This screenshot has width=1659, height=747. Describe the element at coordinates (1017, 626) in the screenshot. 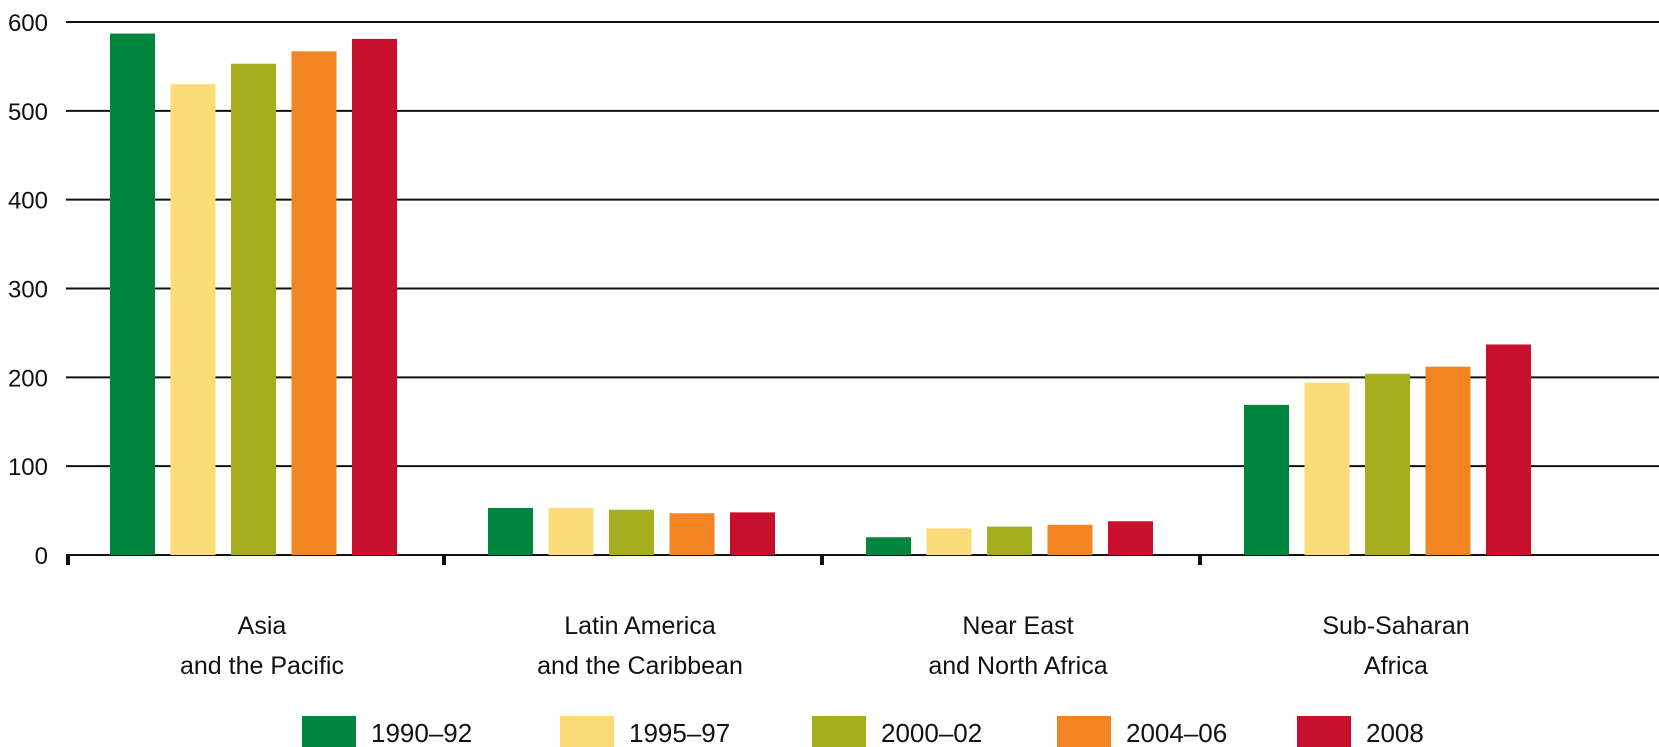

I see `category-label-2-0: Near East` at that location.